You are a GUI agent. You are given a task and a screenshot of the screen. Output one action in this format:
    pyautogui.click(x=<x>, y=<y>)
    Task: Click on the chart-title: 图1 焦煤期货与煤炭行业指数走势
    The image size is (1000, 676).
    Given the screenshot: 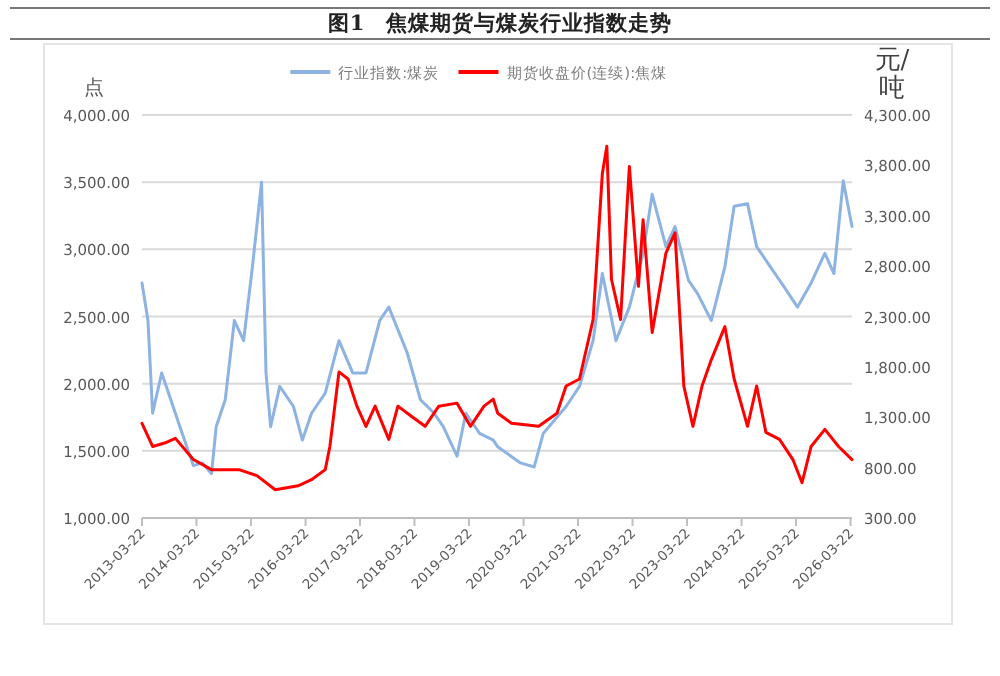 What is the action you would take?
    pyautogui.click(x=500, y=23)
    